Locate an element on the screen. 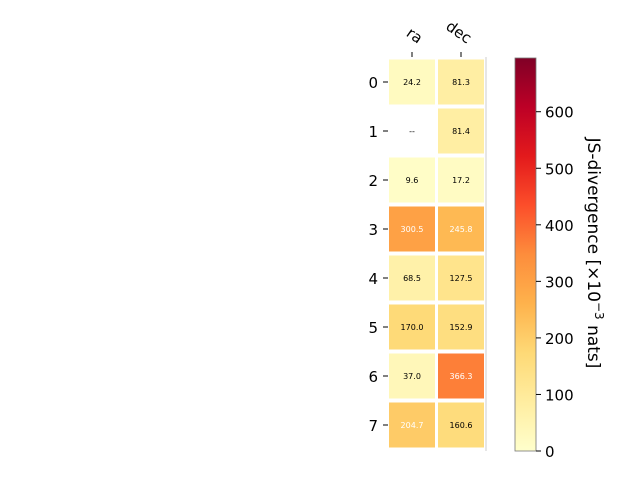 This screenshot has width=640, height=480. cell-value-label: 152.9 is located at coordinates (461, 327).